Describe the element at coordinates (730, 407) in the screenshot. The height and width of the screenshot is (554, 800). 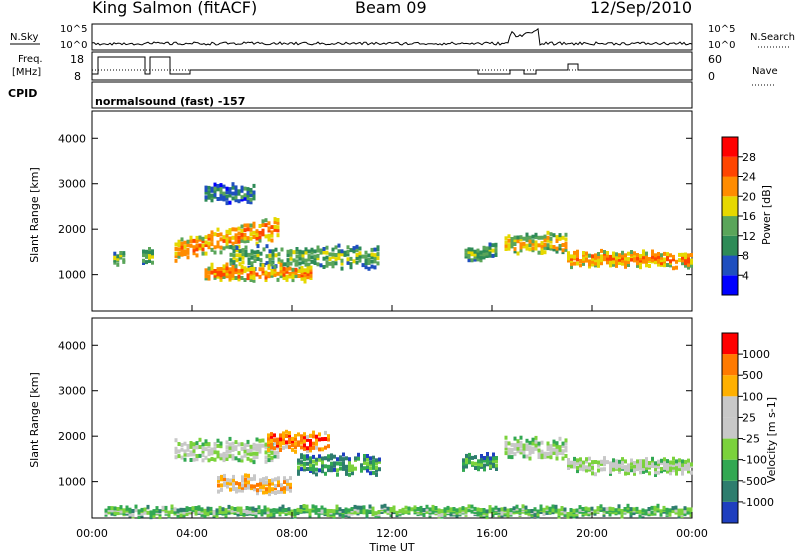
I see `colorbar-swatch` at that location.